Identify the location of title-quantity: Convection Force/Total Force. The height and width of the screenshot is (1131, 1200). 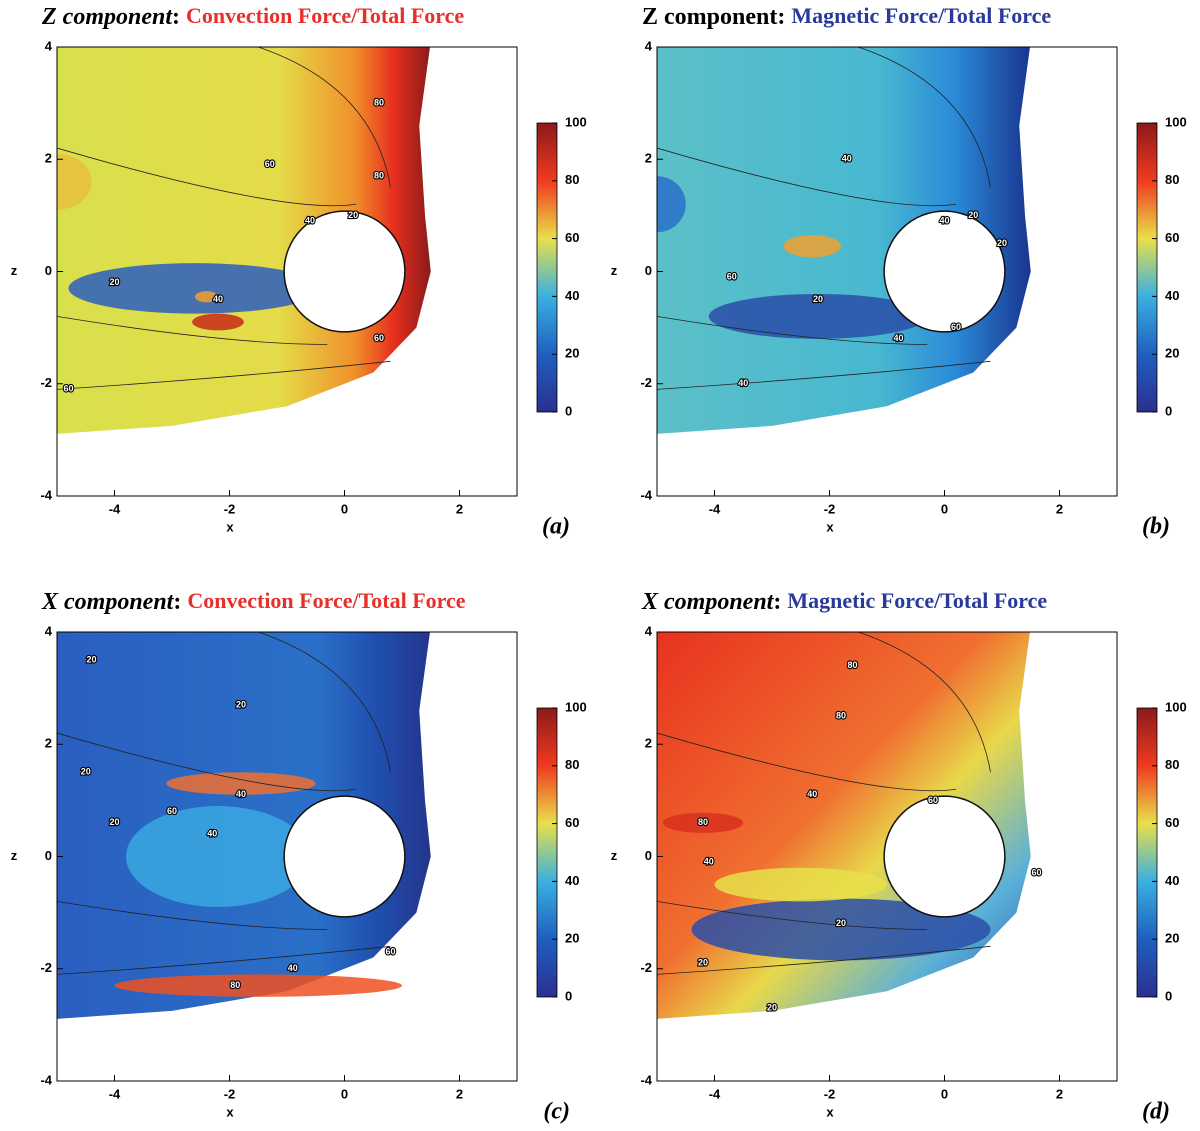
(326, 600).